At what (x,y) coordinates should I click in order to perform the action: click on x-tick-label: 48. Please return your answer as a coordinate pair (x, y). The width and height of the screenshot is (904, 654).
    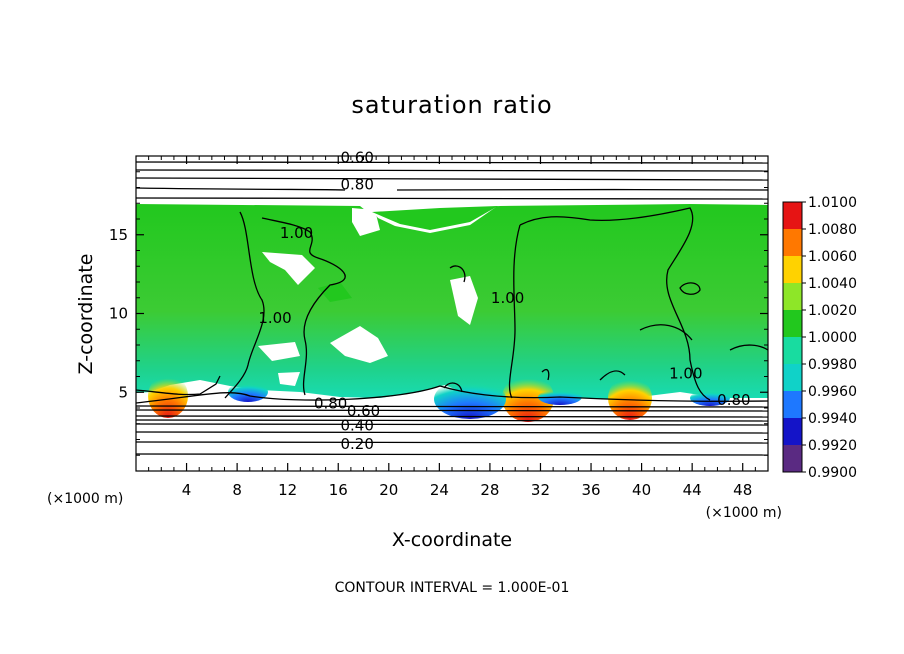
    Looking at the image, I should click on (742, 490).